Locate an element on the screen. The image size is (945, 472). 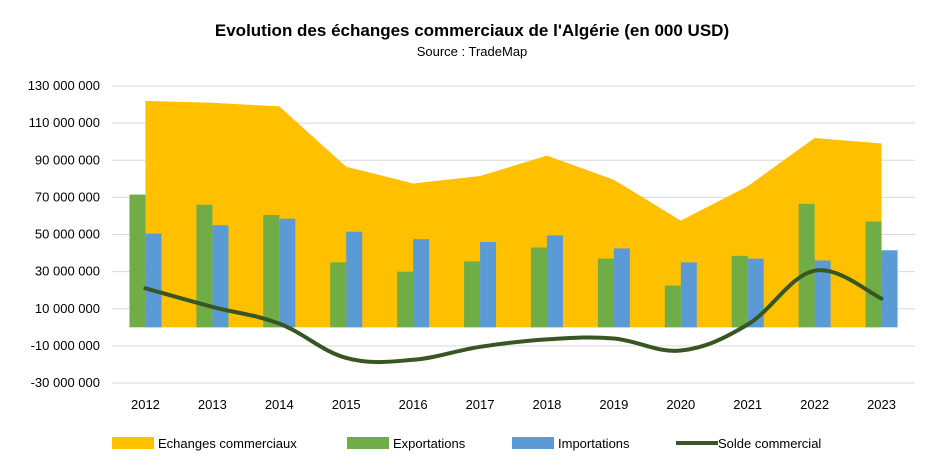
y-tick-label: 30 000 000 is located at coordinates (67, 271).